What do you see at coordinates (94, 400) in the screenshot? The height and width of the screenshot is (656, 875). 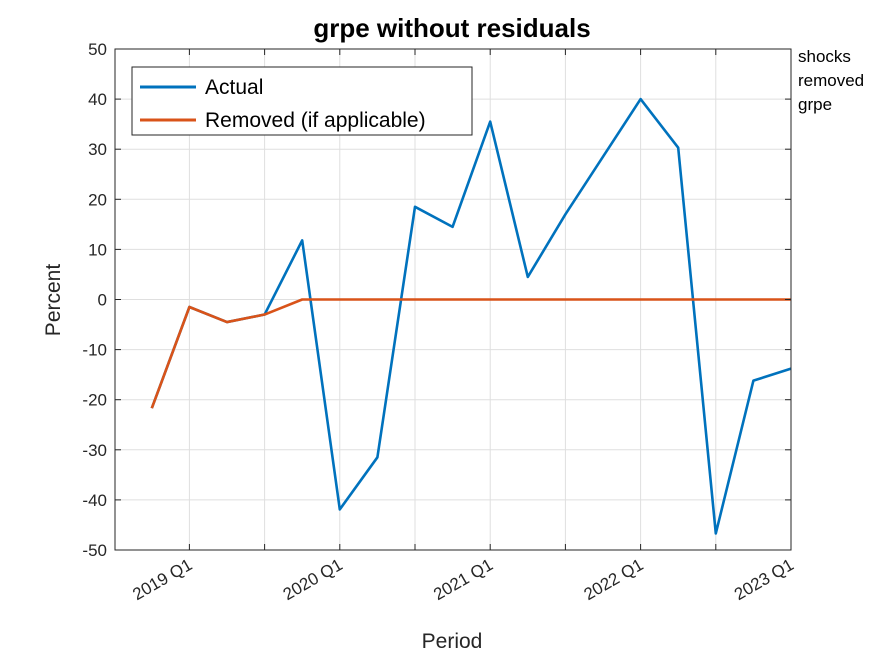 I see `y-tick-label: -20` at bounding box center [94, 400].